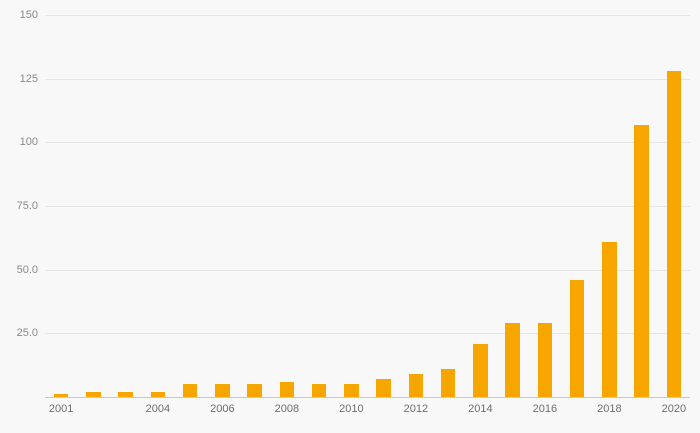  I want to click on bar-2012, so click(416, 385).